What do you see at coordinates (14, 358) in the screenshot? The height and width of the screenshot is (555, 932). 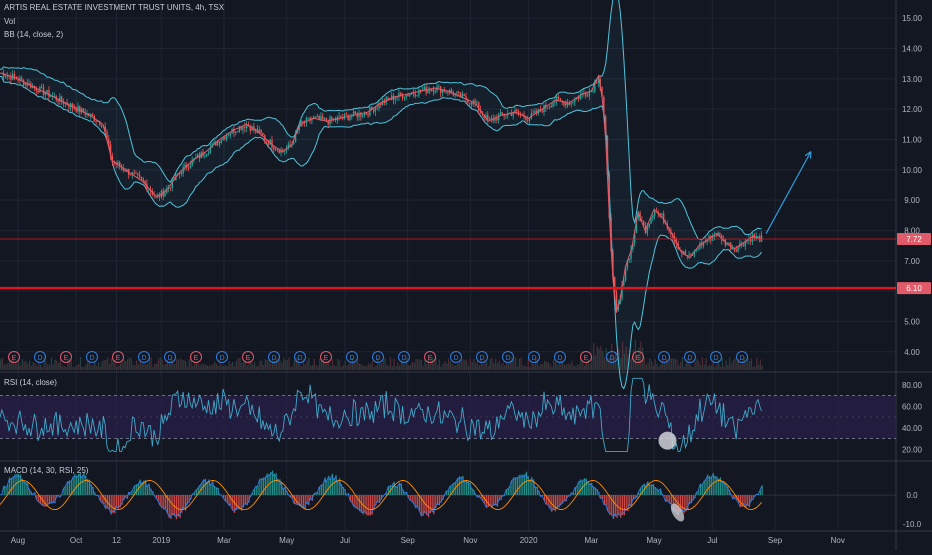 I see `event-marker-letter: E` at bounding box center [14, 358].